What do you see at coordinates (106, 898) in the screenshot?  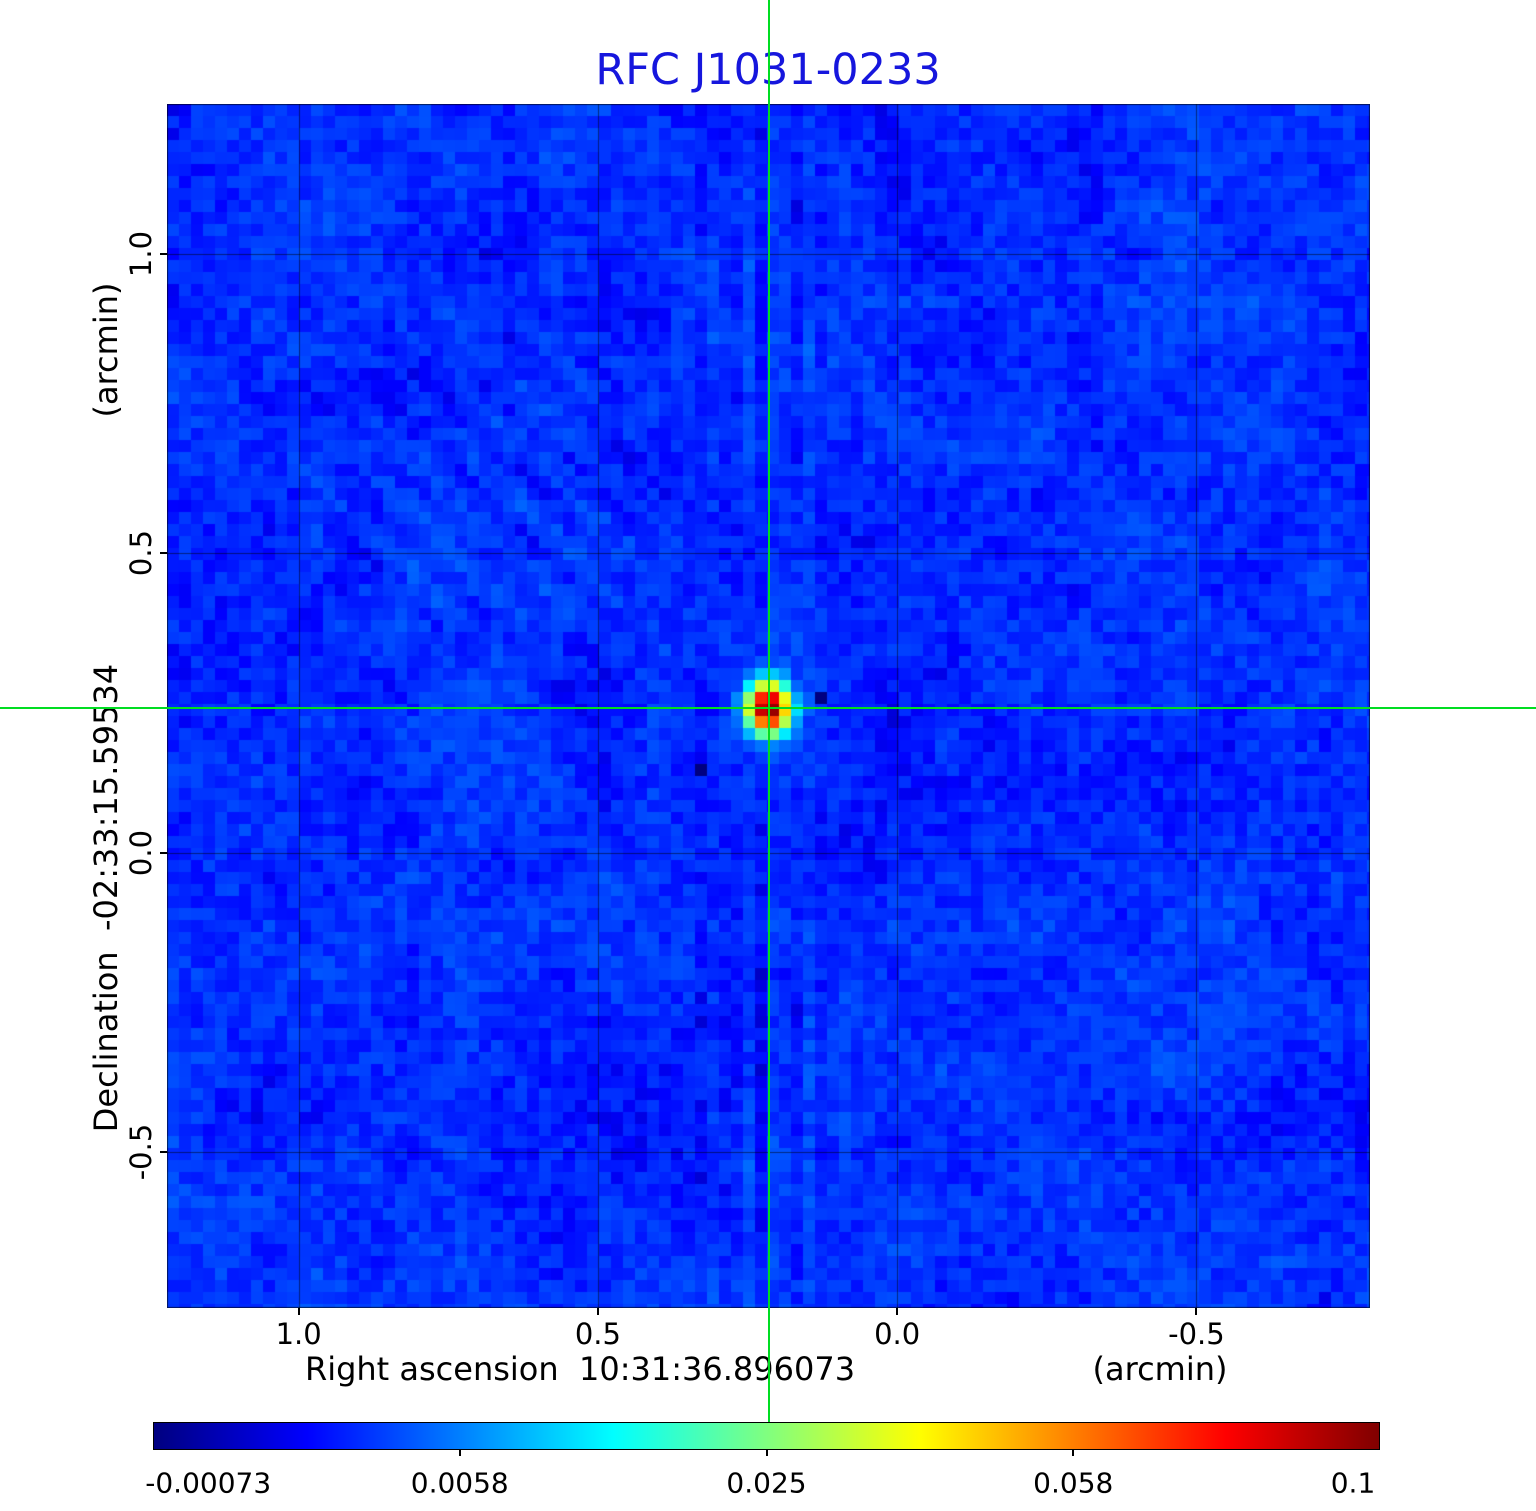 I see `y-axis-label: Declination -02:33:15.59534` at bounding box center [106, 898].